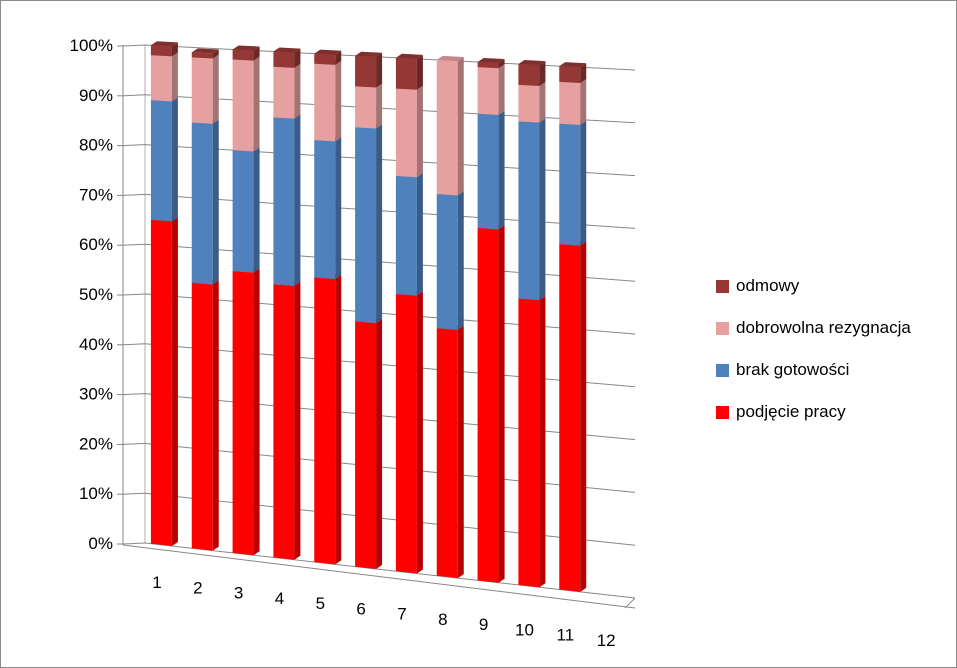 The height and width of the screenshot is (668, 957). What do you see at coordinates (524, 629) in the screenshot?
I see `x-tick-label: 10` at bounding box center [524, 629].